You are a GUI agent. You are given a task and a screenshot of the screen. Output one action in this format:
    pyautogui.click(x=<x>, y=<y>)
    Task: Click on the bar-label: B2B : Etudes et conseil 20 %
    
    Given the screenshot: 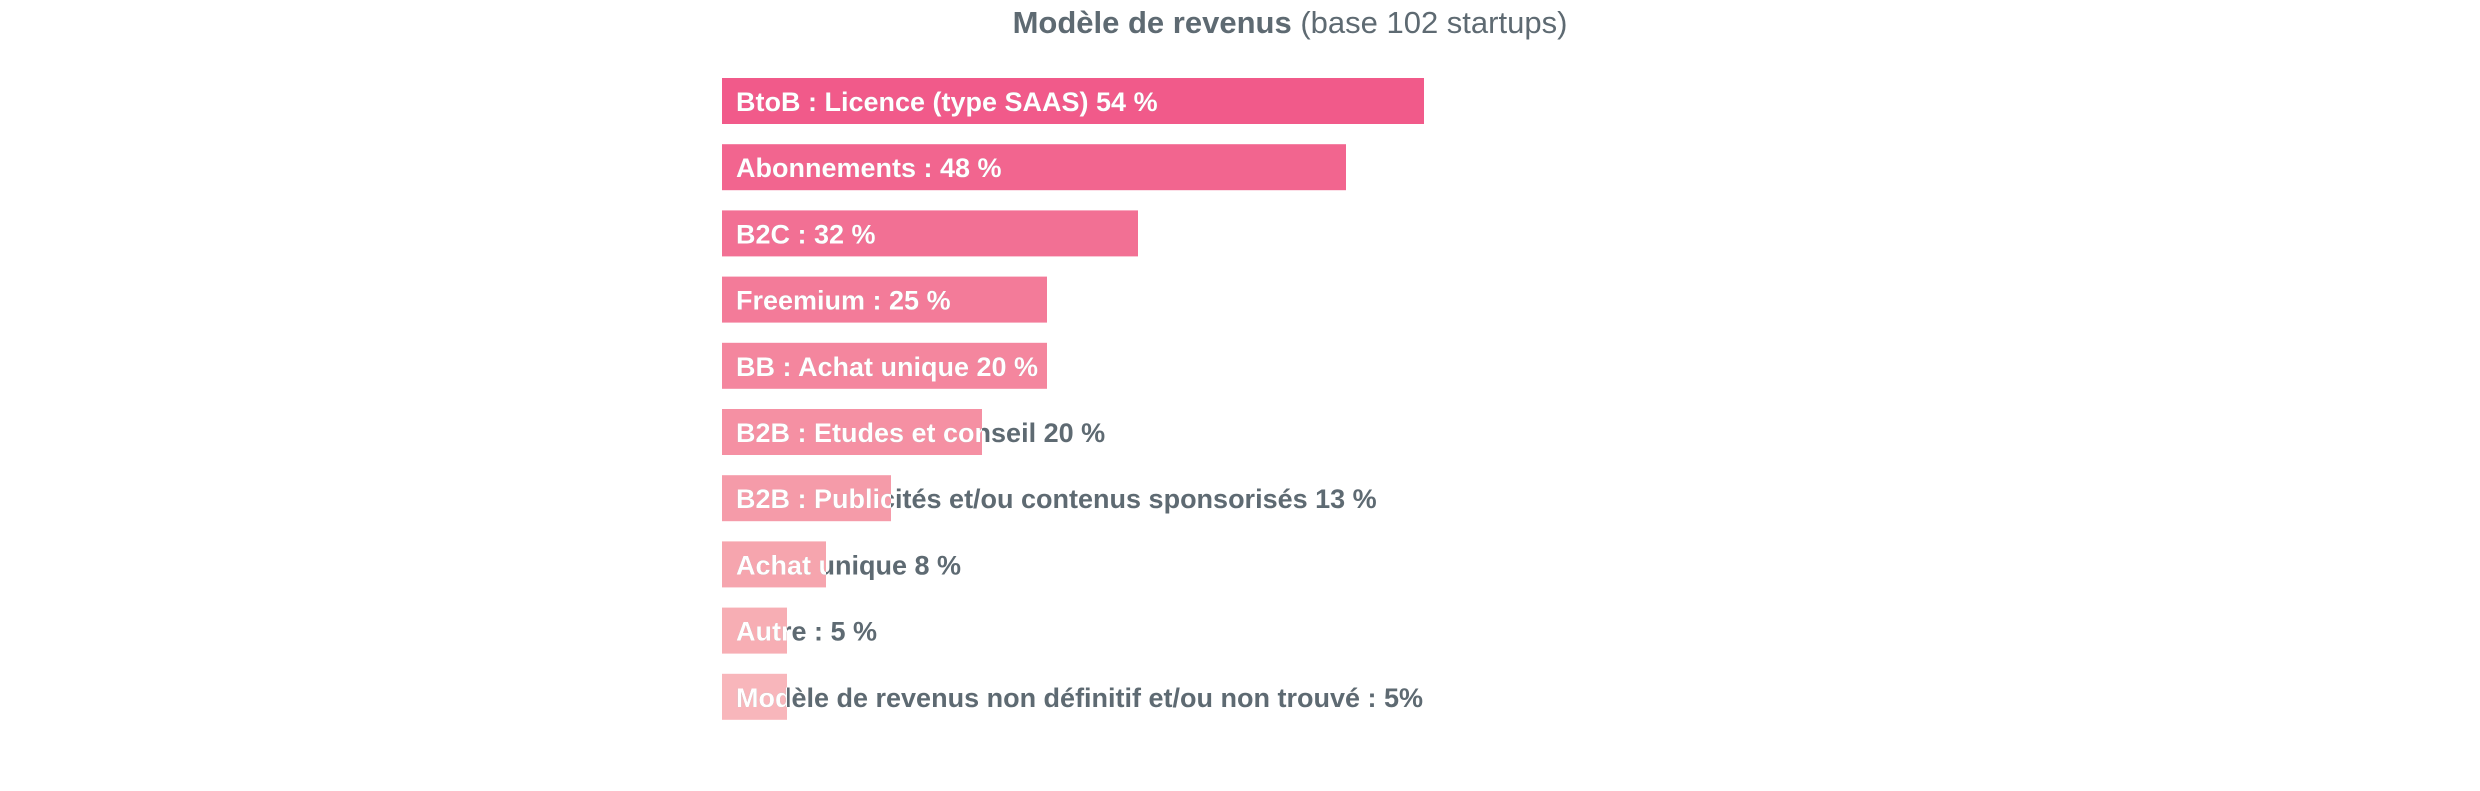 What is the action you would take?
    pyautogui.click(x=920, y=433)
    